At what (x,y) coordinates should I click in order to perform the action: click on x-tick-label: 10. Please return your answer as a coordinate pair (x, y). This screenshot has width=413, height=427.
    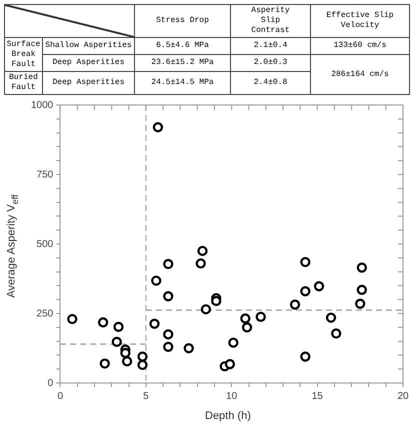
    Looking at the image, I should click on (232, 396).